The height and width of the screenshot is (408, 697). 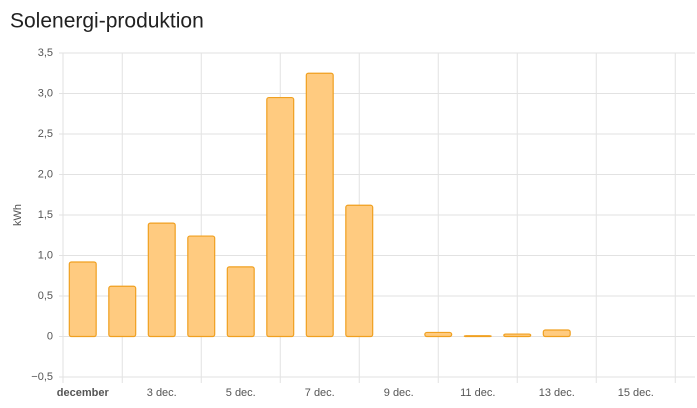 I want to click on chart-title: Solenergi-produktion, so click(x=107, y=21).